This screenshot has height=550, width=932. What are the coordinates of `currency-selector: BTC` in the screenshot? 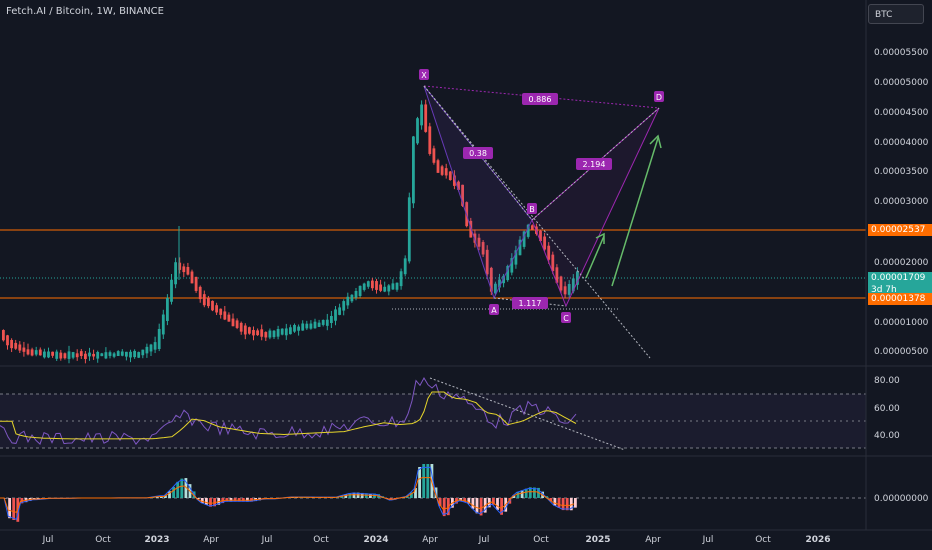 It's located at (896, 14).